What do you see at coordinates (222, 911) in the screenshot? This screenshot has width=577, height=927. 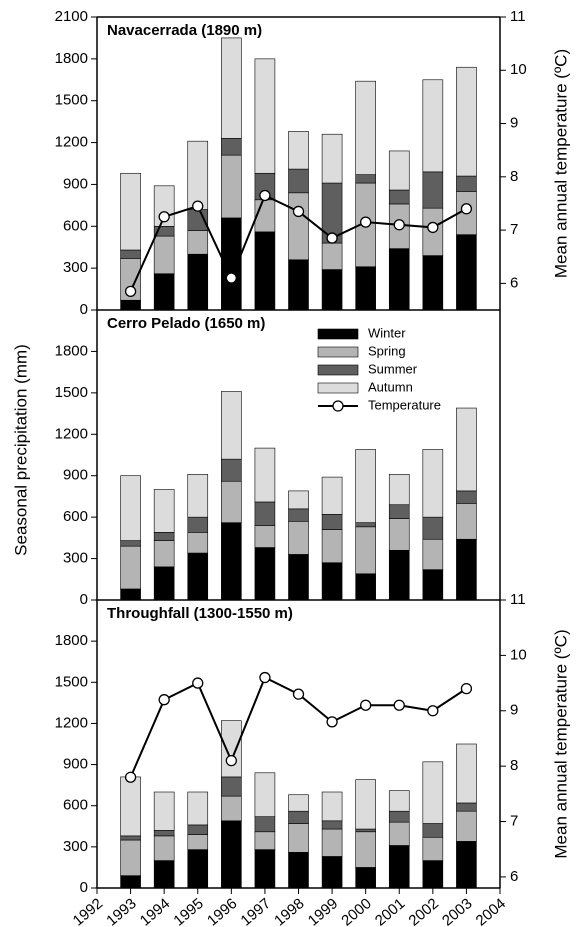 I see `x-tick-label: 1996` at bounding box center [222, 911].